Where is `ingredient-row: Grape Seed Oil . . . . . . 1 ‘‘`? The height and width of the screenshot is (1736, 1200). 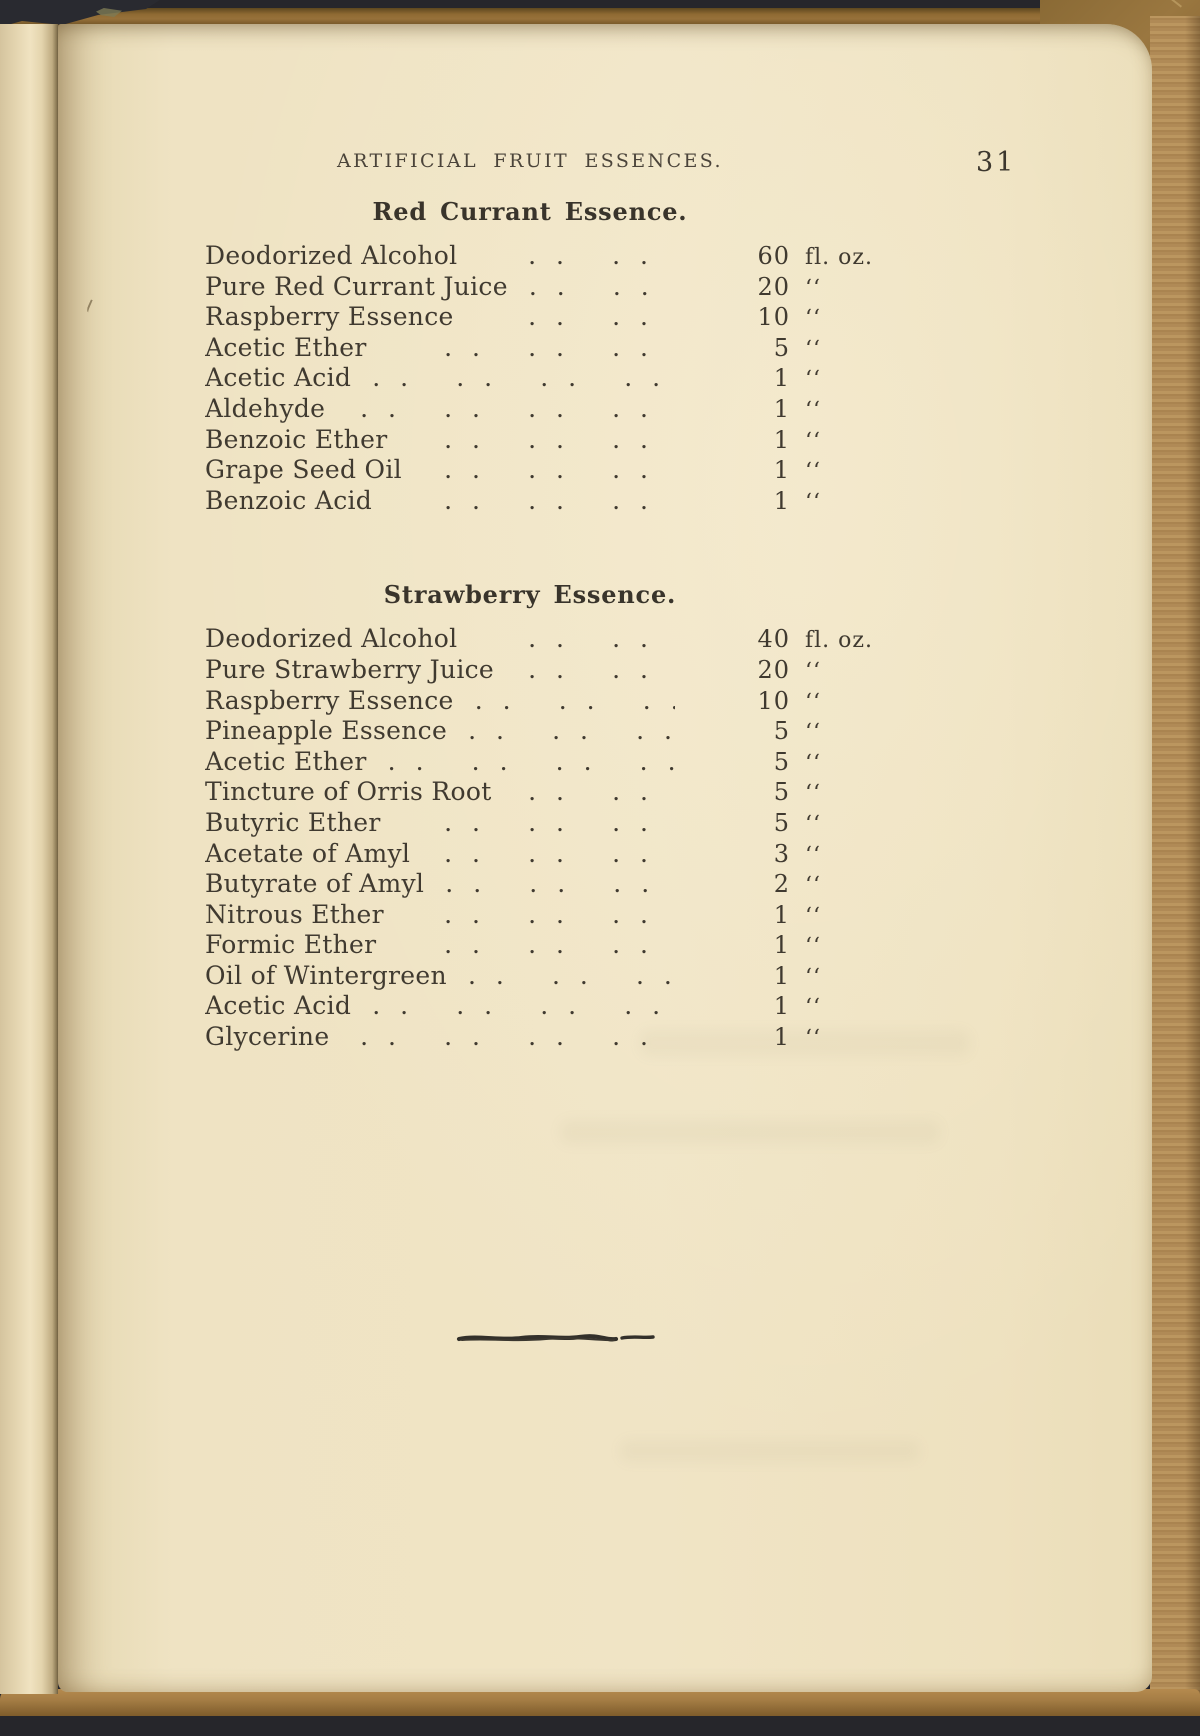 ingredient-row: Grape Seed Oil . . . . . . 1 ‘‘ is located at coordinates (530, 471).